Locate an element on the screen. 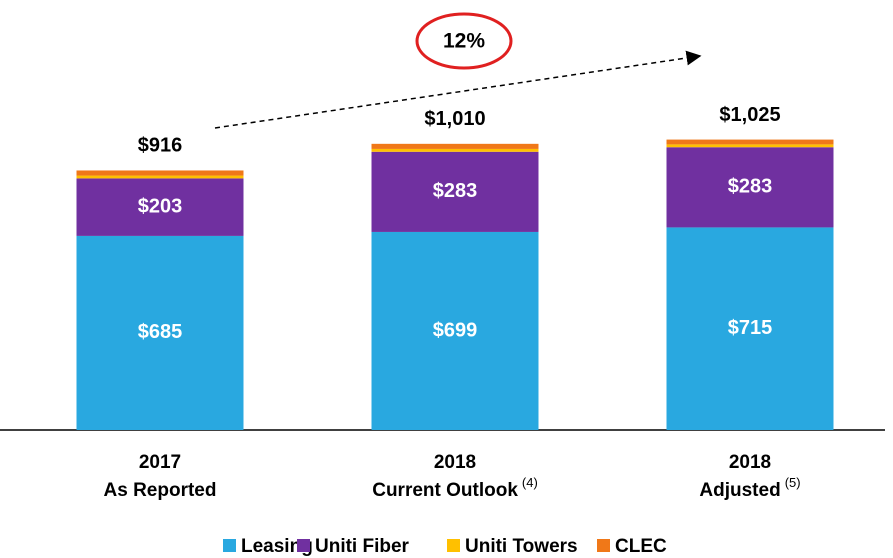 The image size is (893, 558). category-label-line: As Reported is located at coordinates (160, 490).